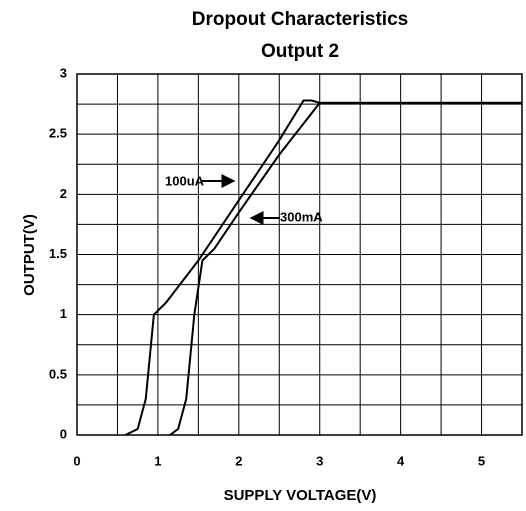 The height and width of the screenshot is (511, 526). Describe the element at coordinates (76, 460) in the screenshot. I see `x-tick-label: 0` at that location.